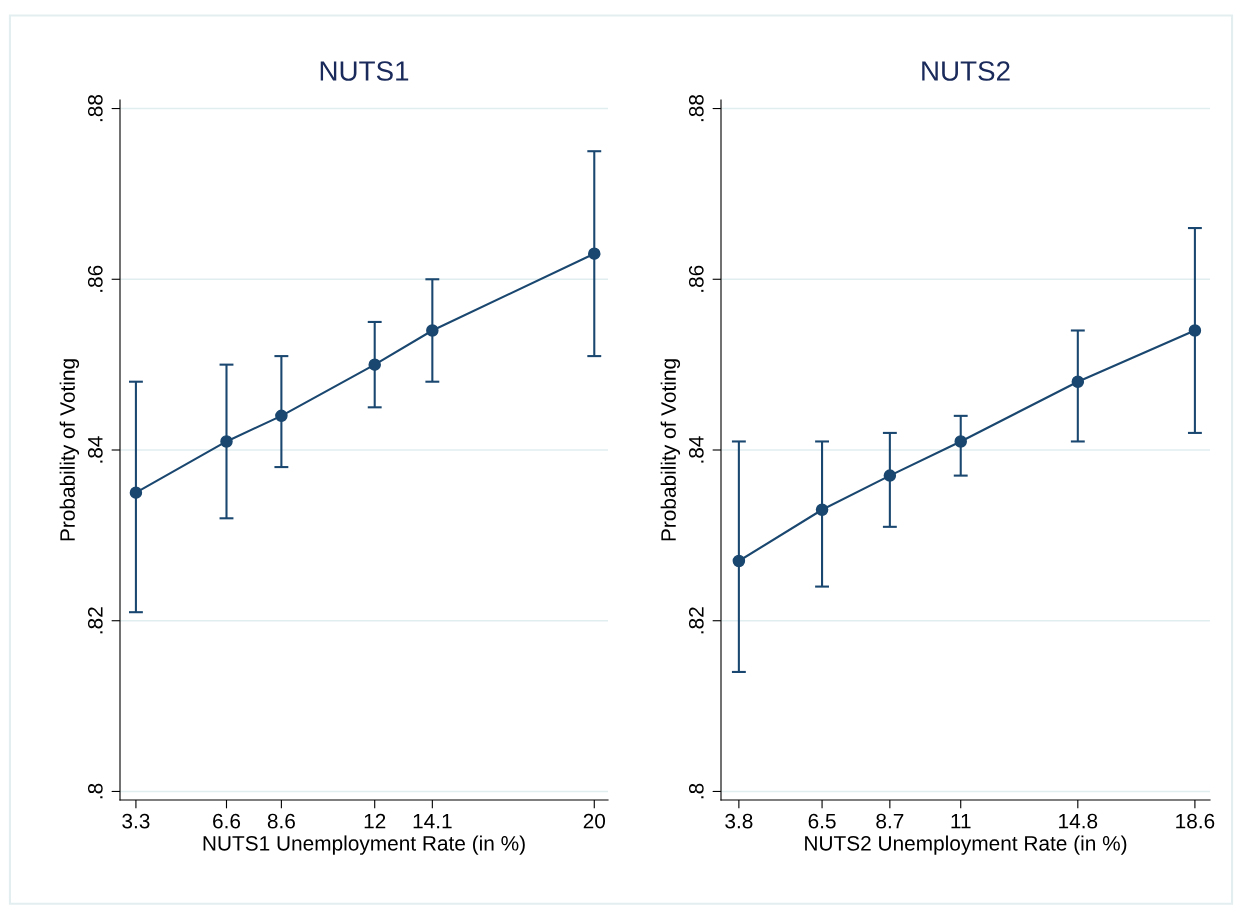  What do you see at coordinates (961, 821) in the screenshot?
I see `x-tick-label: 11` at bounding box center [961, 821].